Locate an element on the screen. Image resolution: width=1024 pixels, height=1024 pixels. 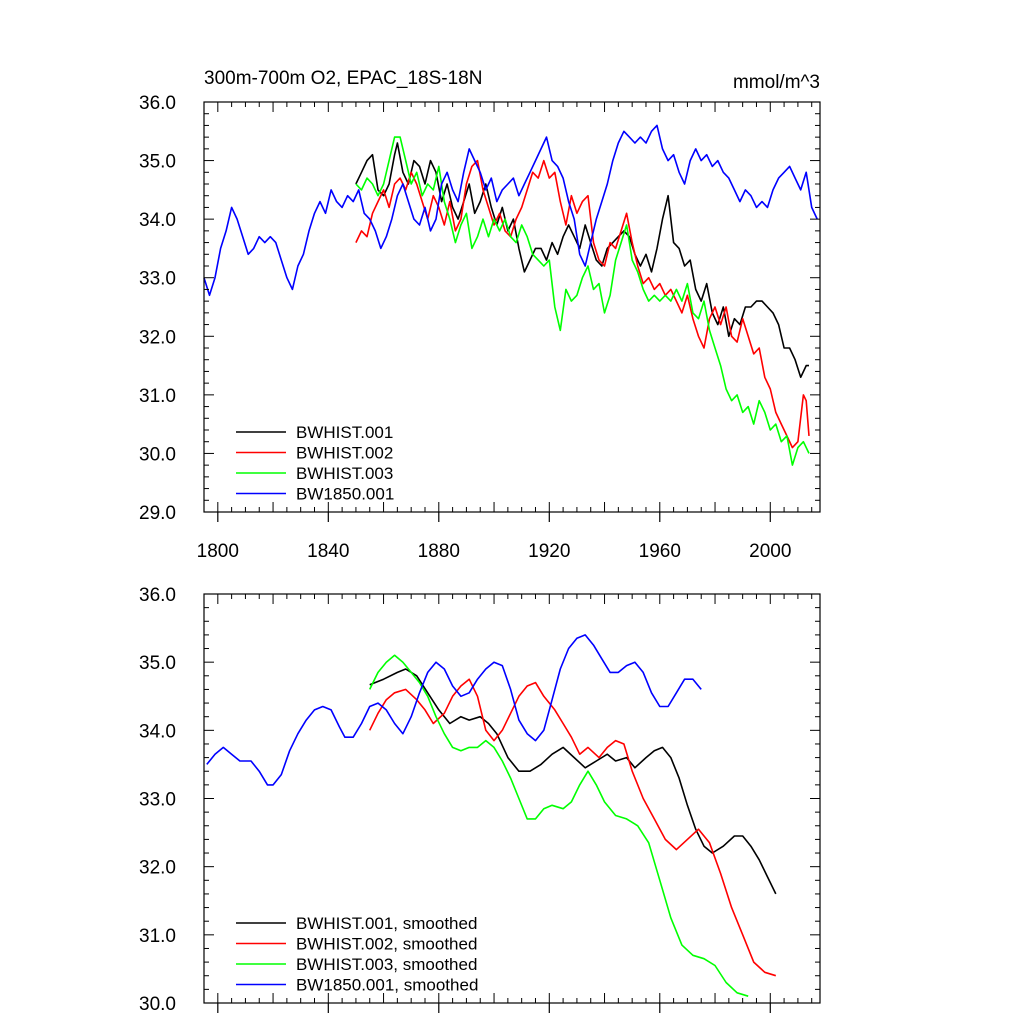
x-tick-label: 1920 is located at coordinates (549, 551).